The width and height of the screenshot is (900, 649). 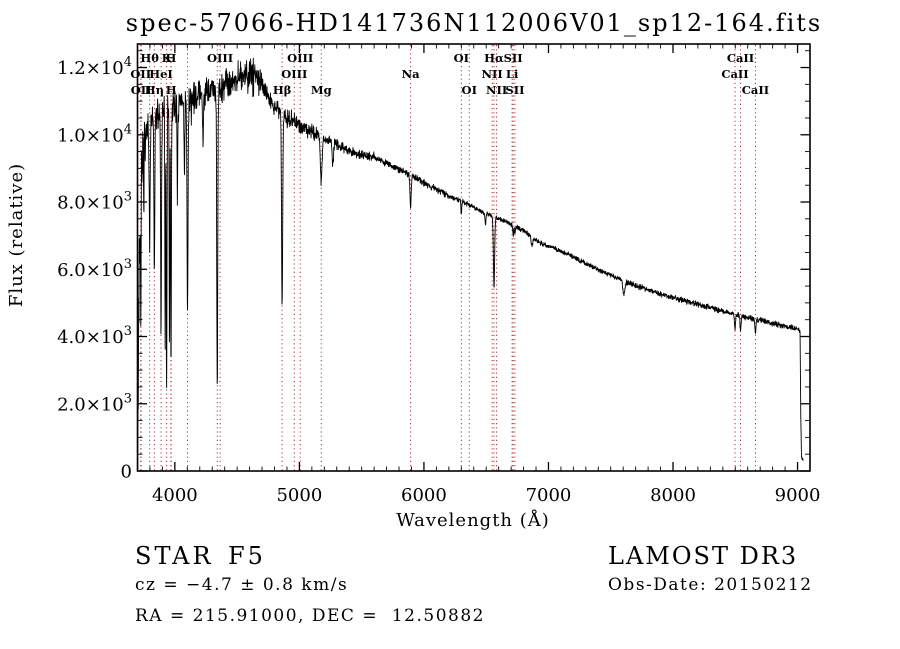 What do you see at coordinates (175, 495) in the screenshot?
I see `svg-text: 4000` at bounding box center [175, 495].